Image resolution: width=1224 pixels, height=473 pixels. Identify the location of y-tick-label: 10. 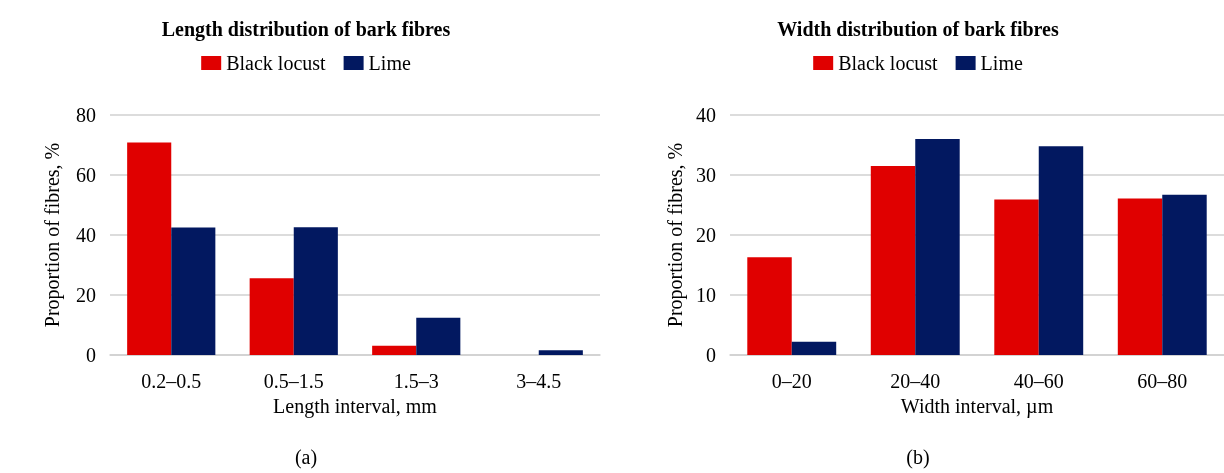
(706, 295).